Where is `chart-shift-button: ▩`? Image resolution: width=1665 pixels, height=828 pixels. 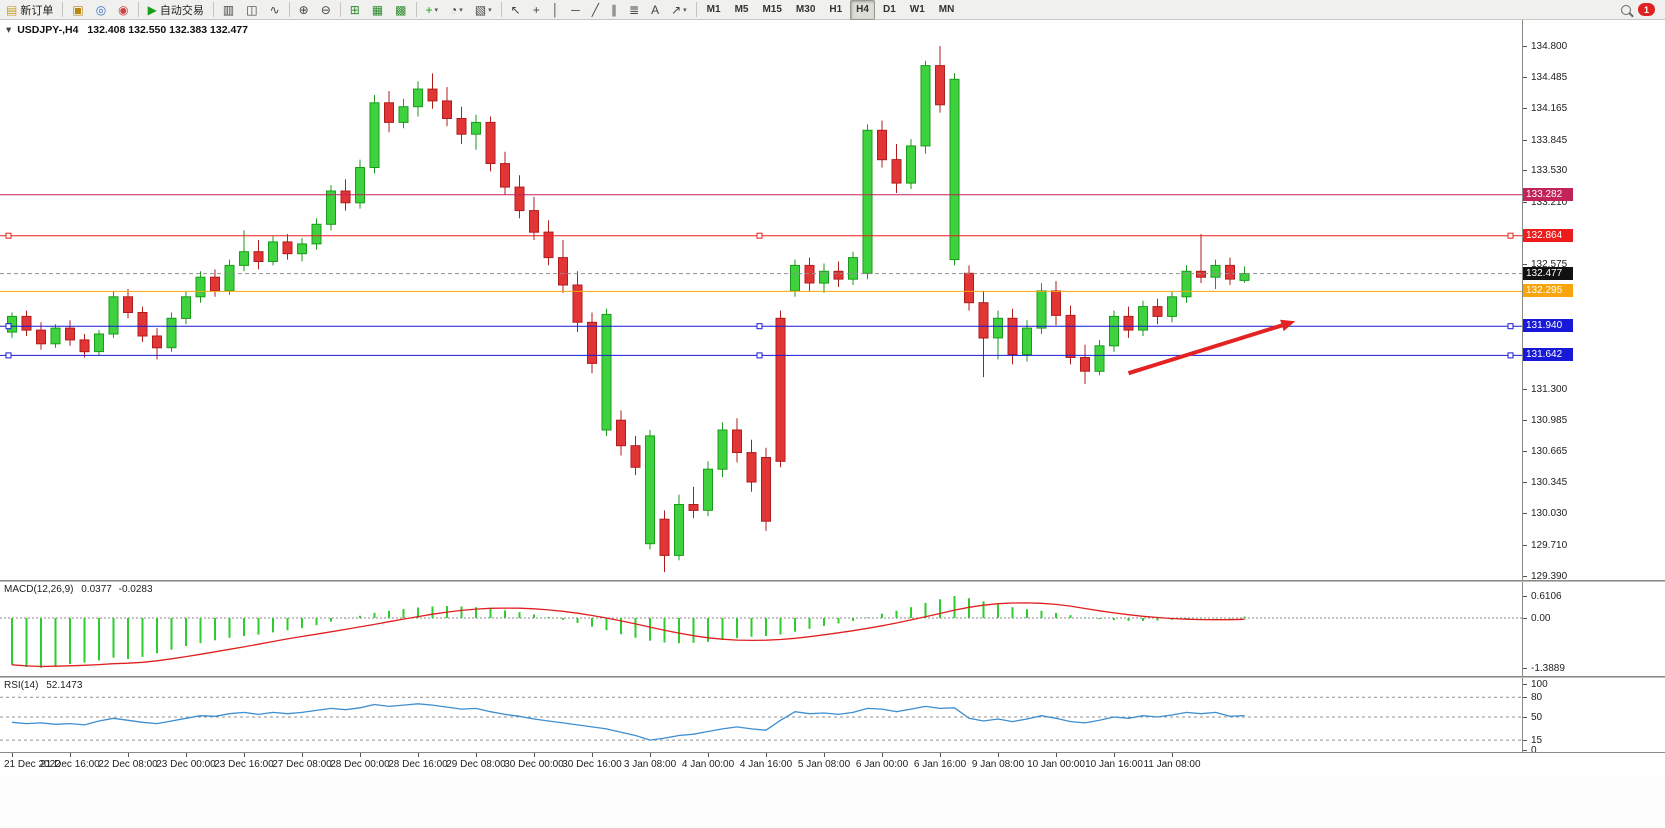 chart-shift-button: ▩ is located at coordinates (400, 10).